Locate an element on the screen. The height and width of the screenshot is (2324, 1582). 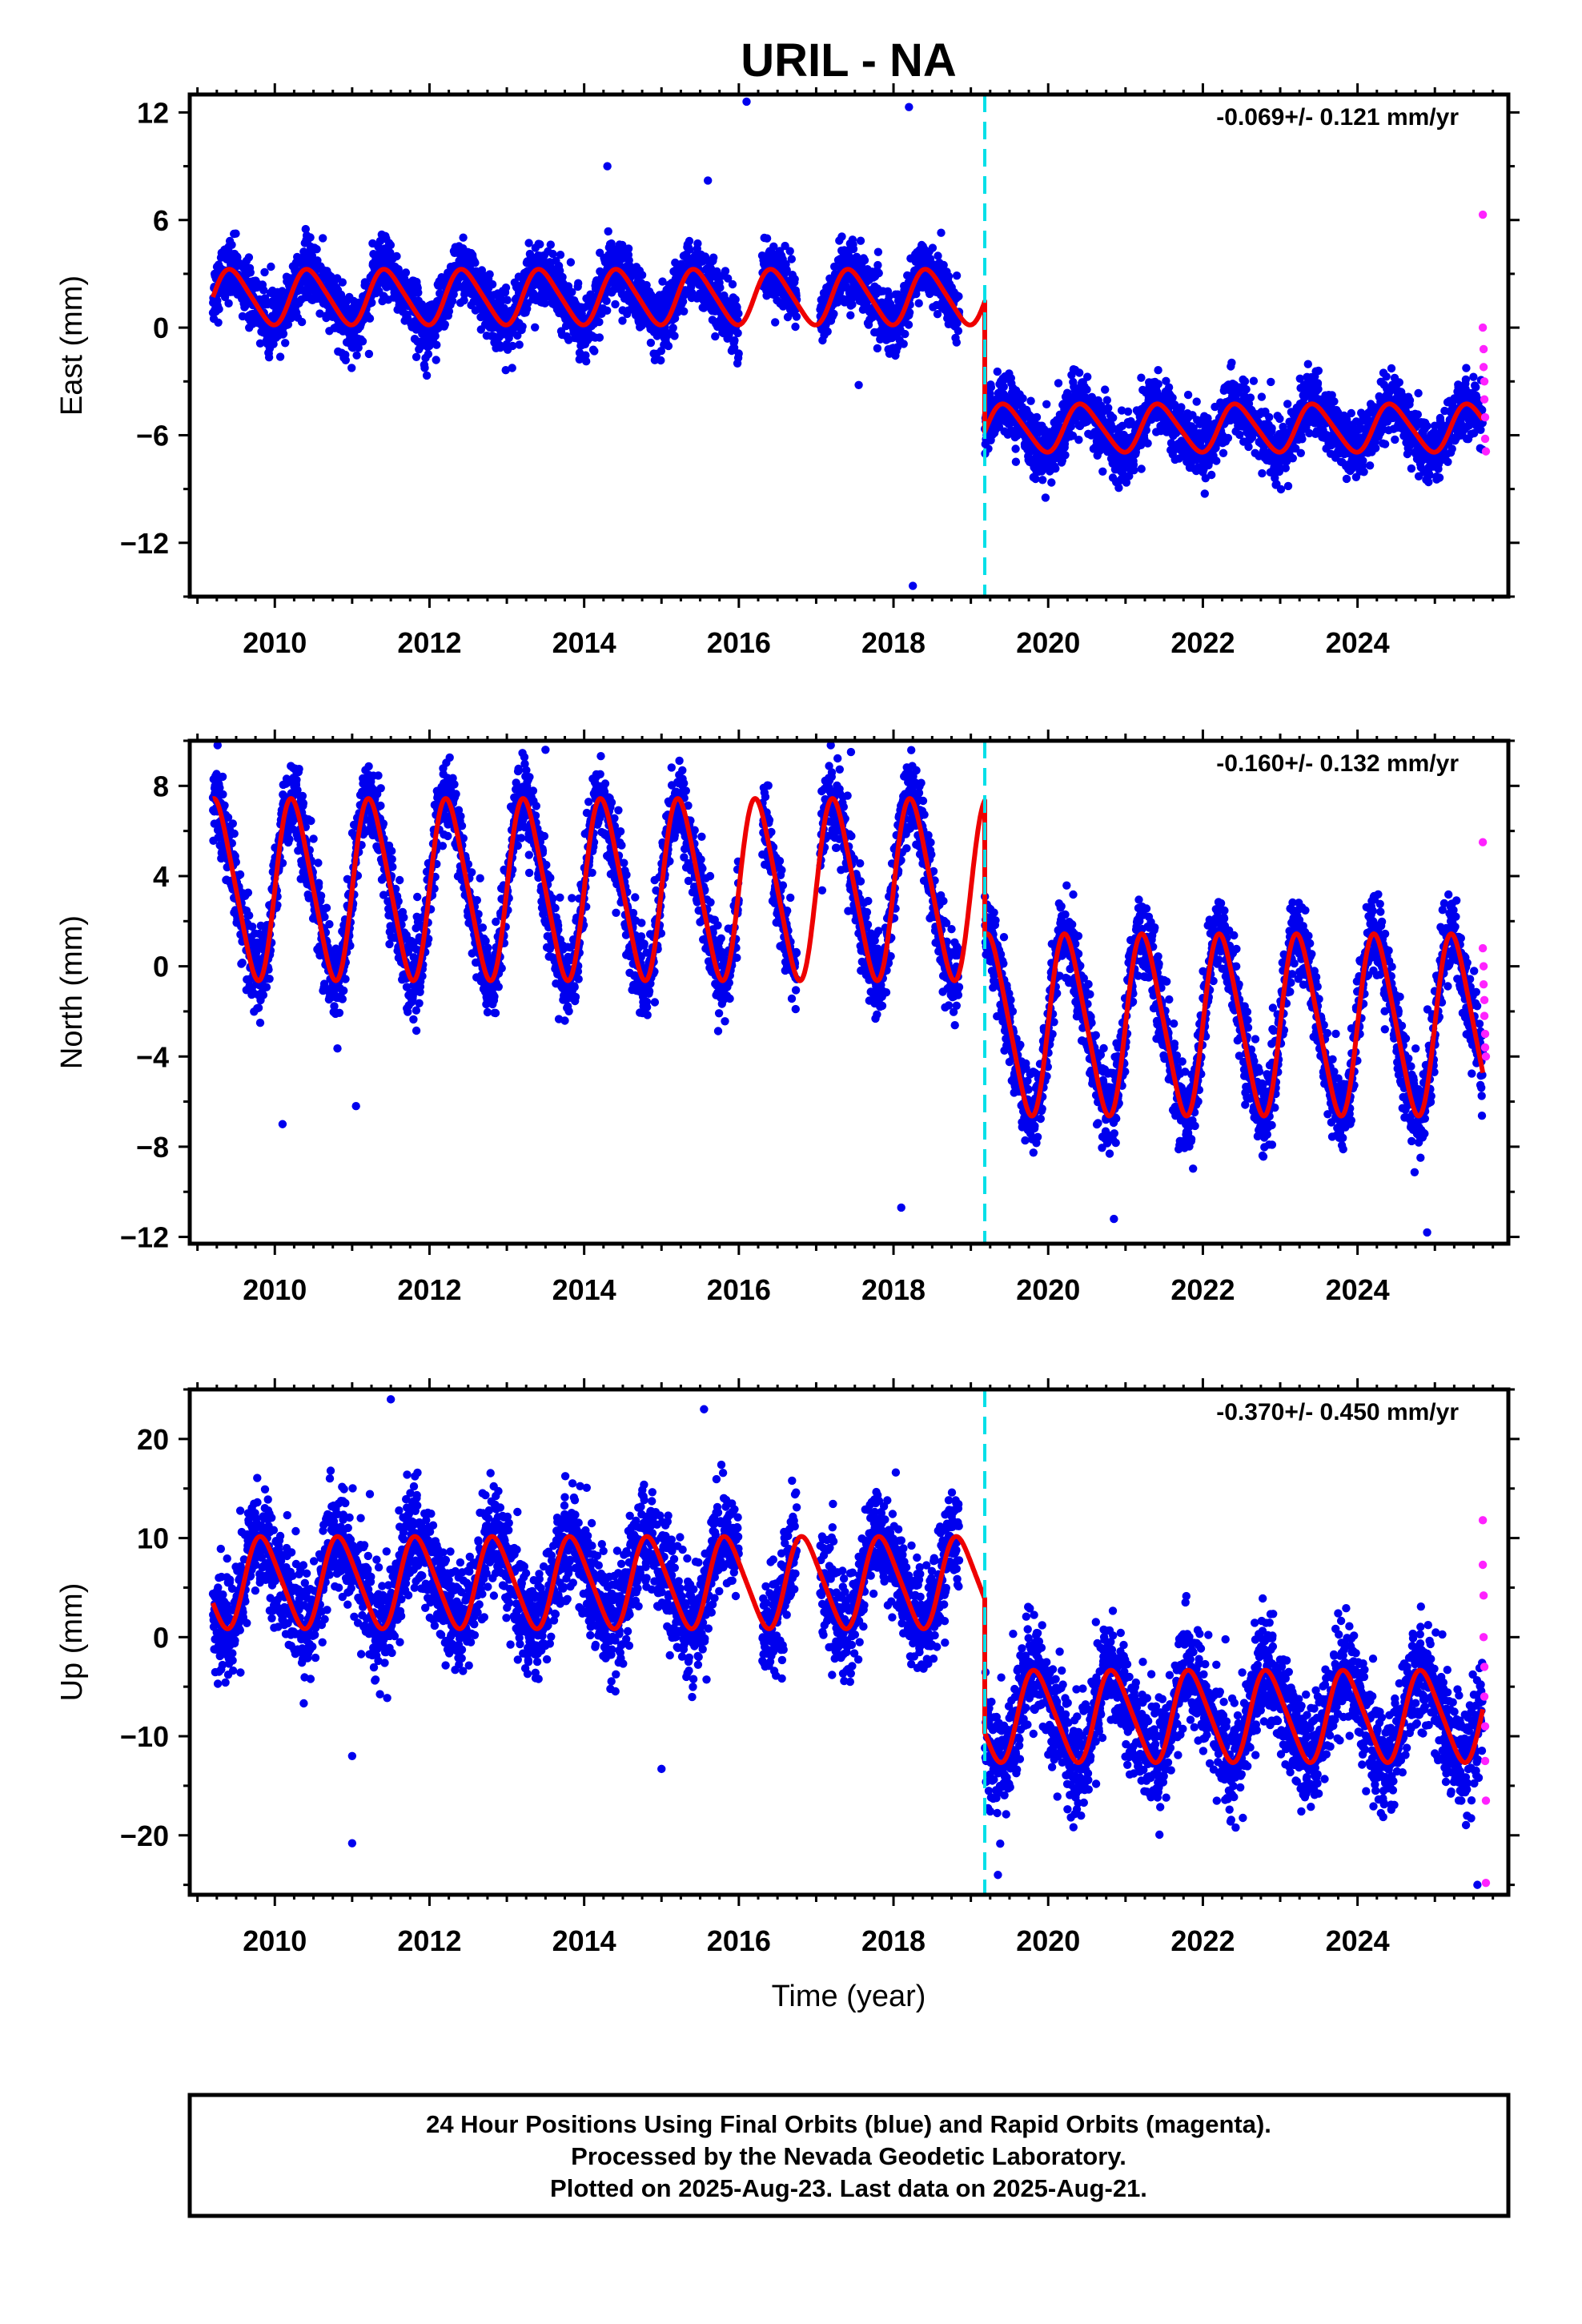
chart-title: URIL - NA is located at coordinates (849, 60).